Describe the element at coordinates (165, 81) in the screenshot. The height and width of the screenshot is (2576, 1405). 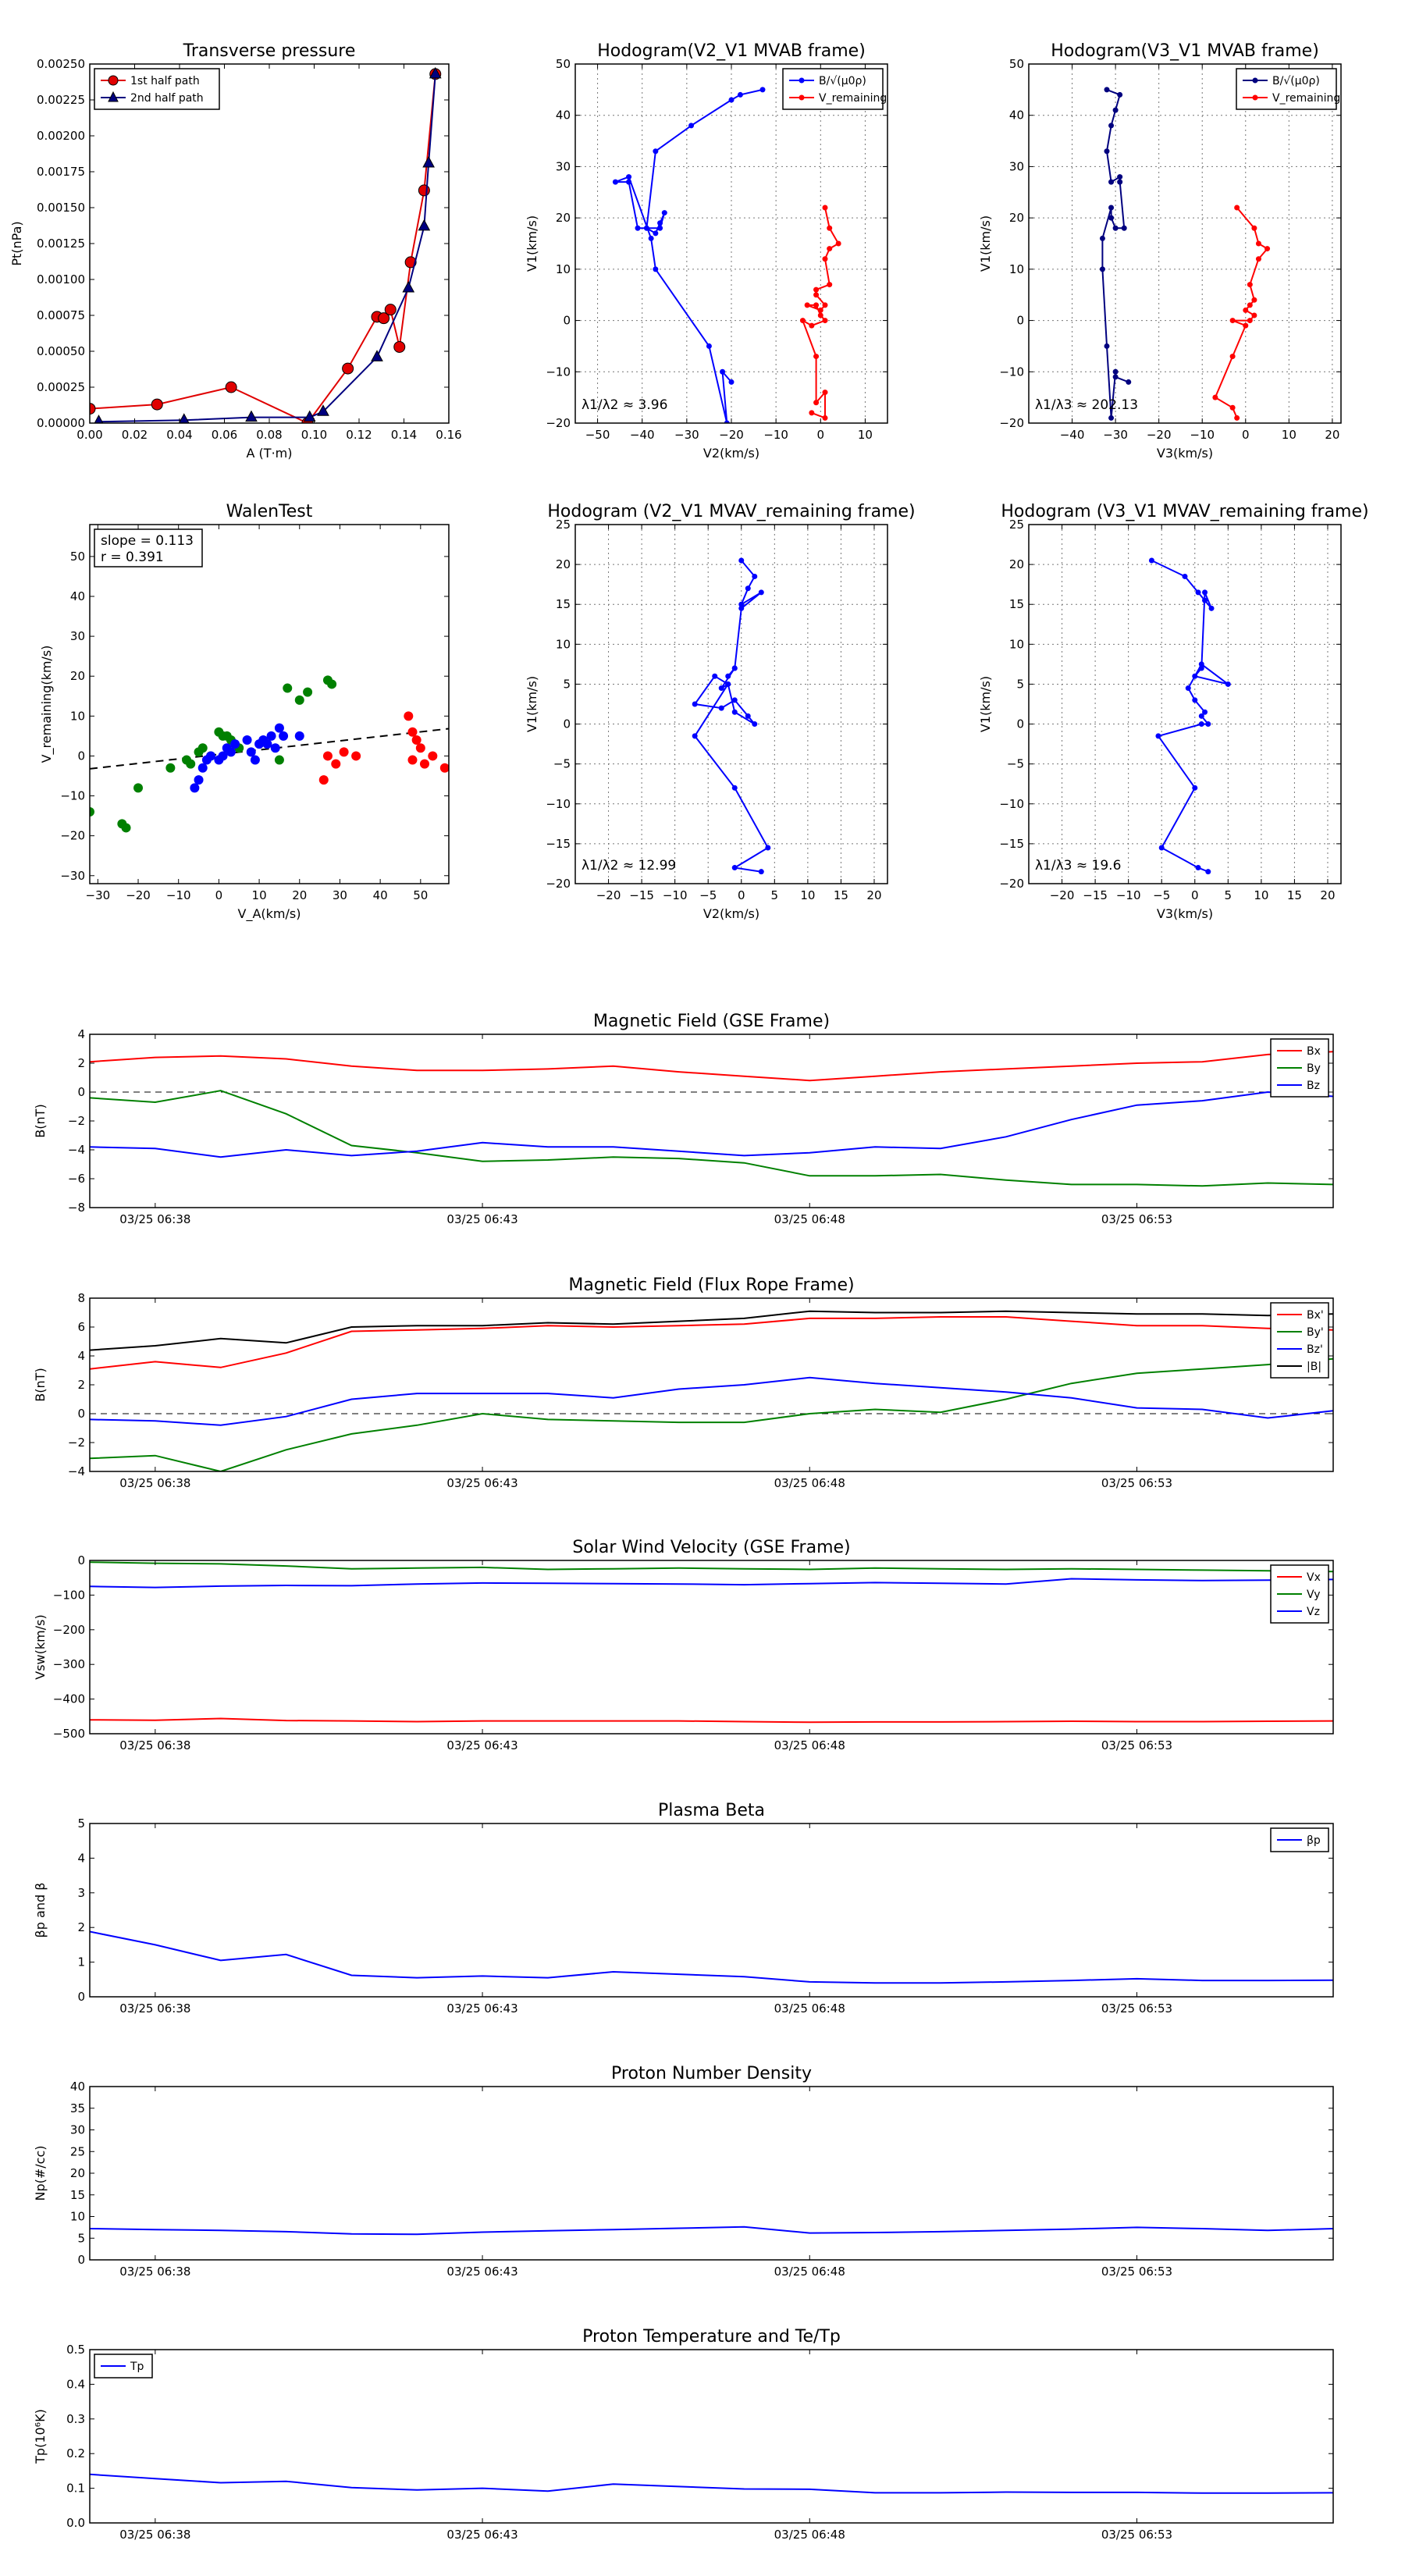
I see `legend-label: 1st half path` at that location.